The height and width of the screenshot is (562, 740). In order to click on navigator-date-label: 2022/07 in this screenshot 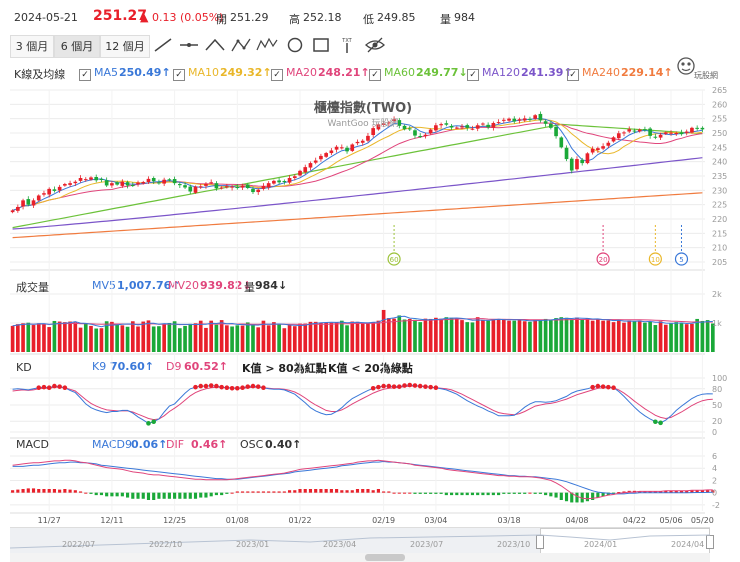, I will do `click(79, 544)`.